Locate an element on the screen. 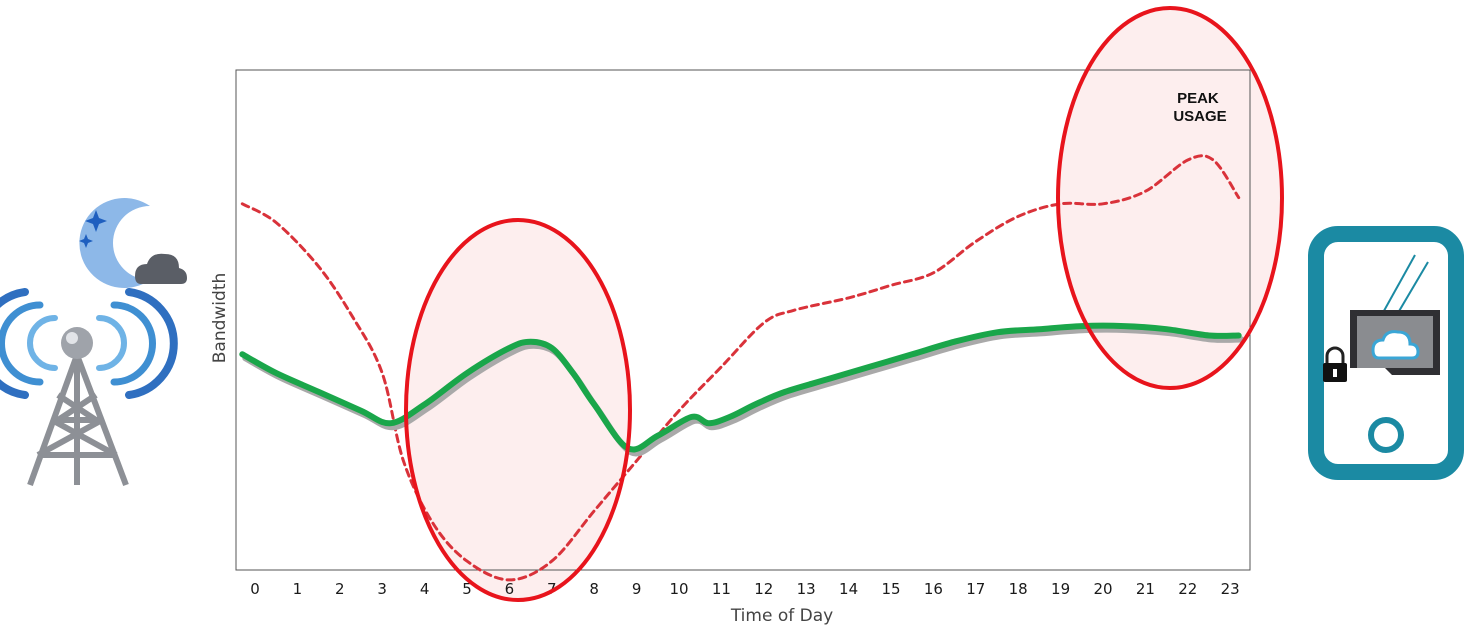 This screenshot has width=1466, height=631. peak-usage-line-2: USAGE is located at coordinates (1199, 116).